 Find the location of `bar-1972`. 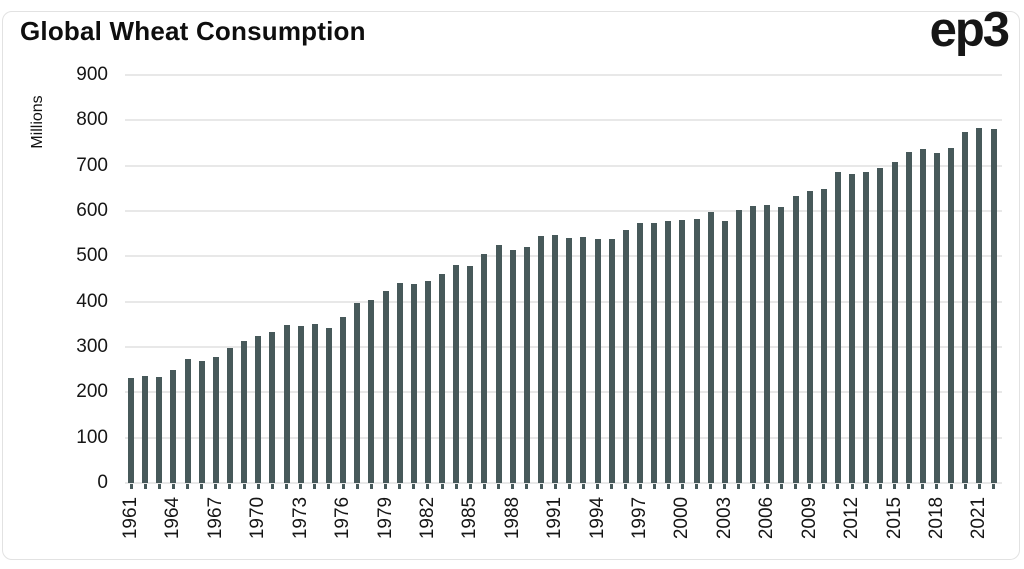

bar-1972 is located at coordinates (286, 403).